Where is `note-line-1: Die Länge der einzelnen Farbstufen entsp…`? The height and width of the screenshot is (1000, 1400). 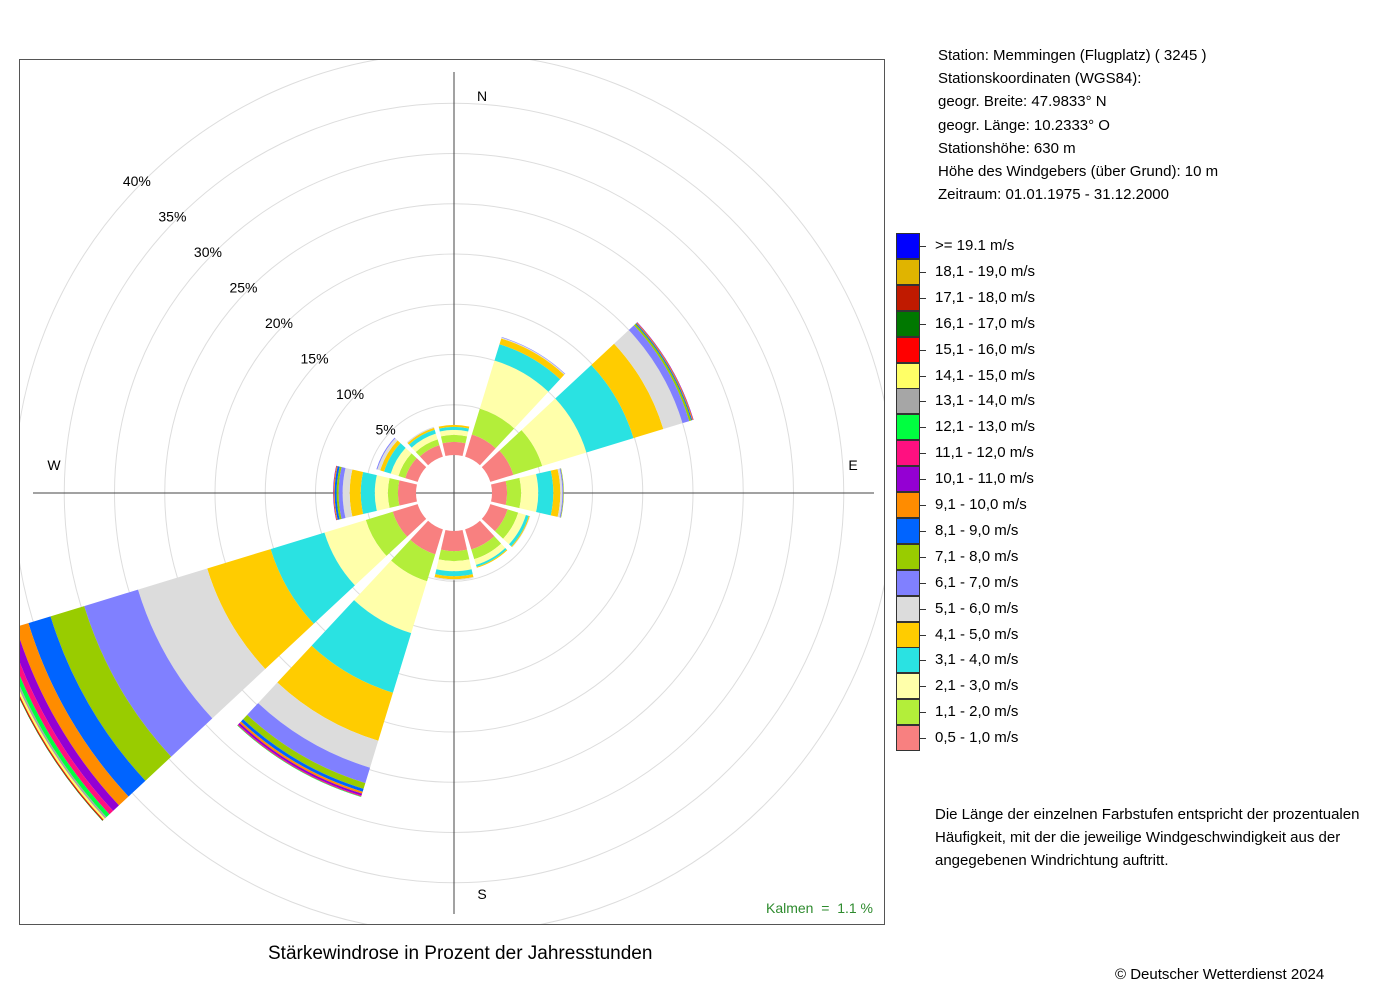
note-line-1: Die Länge der einzelnen Farbstufen entsp… is located at coordinates (1147, 814).